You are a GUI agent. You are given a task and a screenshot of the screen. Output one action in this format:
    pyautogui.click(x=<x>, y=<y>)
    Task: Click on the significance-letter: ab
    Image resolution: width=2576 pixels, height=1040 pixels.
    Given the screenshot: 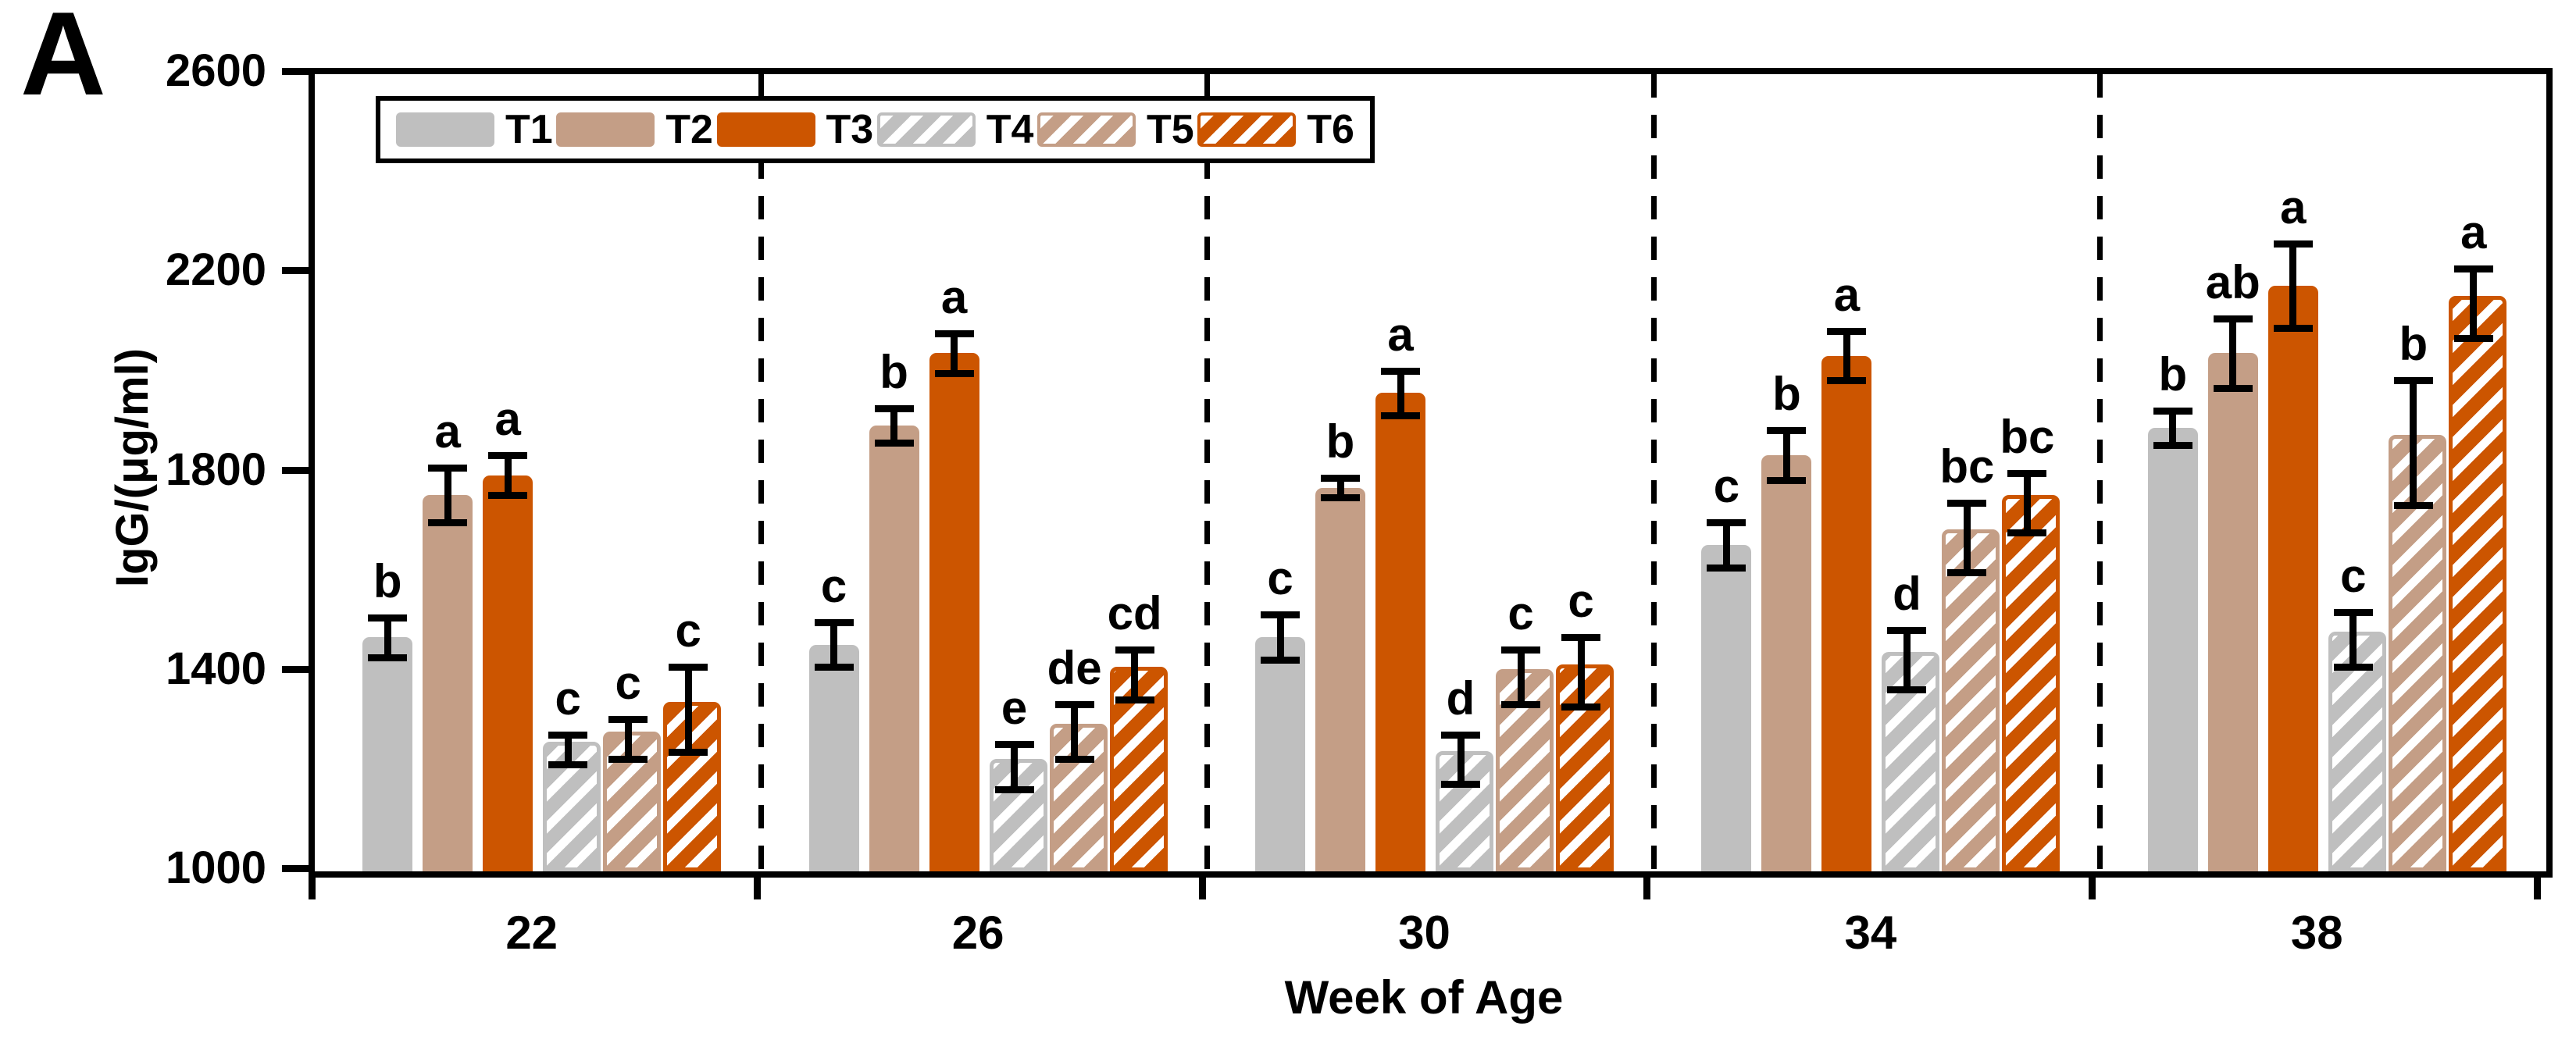 What is the action you would take?
    pyautogui.click(x=2232, y=281)
    